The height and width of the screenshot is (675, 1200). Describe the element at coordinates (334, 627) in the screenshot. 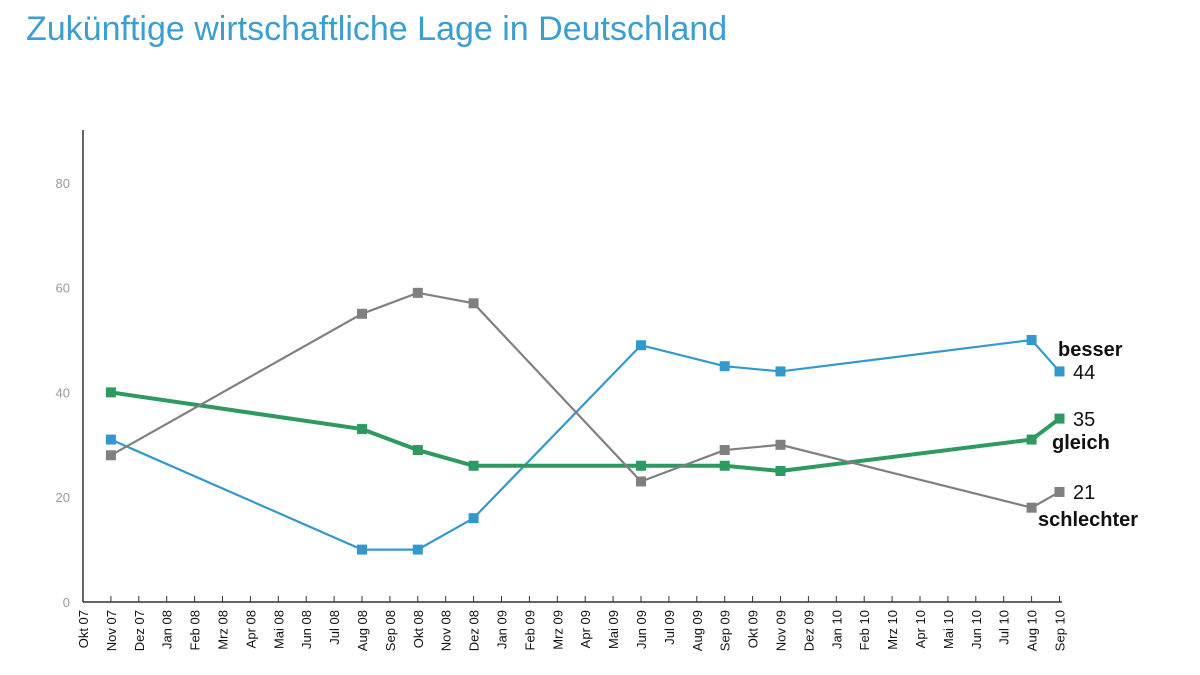

I see `x-tick-label: Jul 08` at that location.